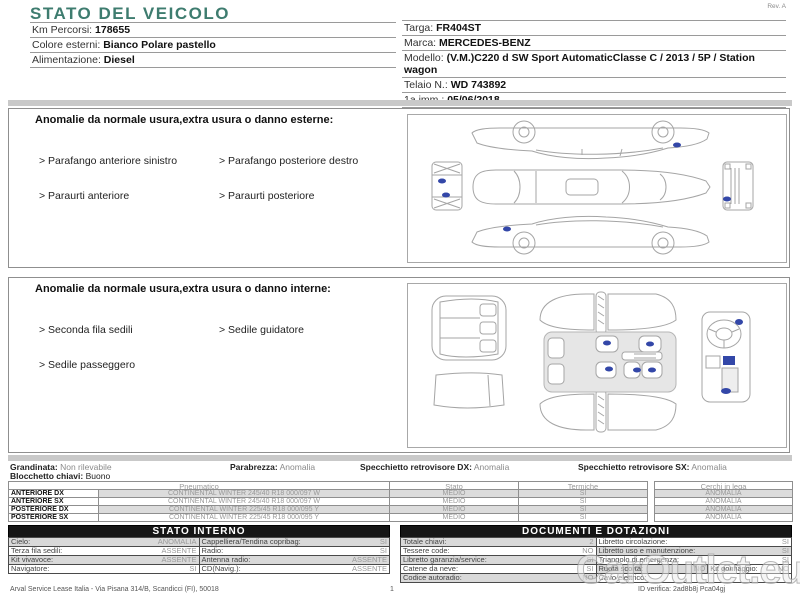 The width and height of the screenshot is (800, 600). I want to click on brand-row: Marca: MERCEDES-BENZ, so click(594, 42).